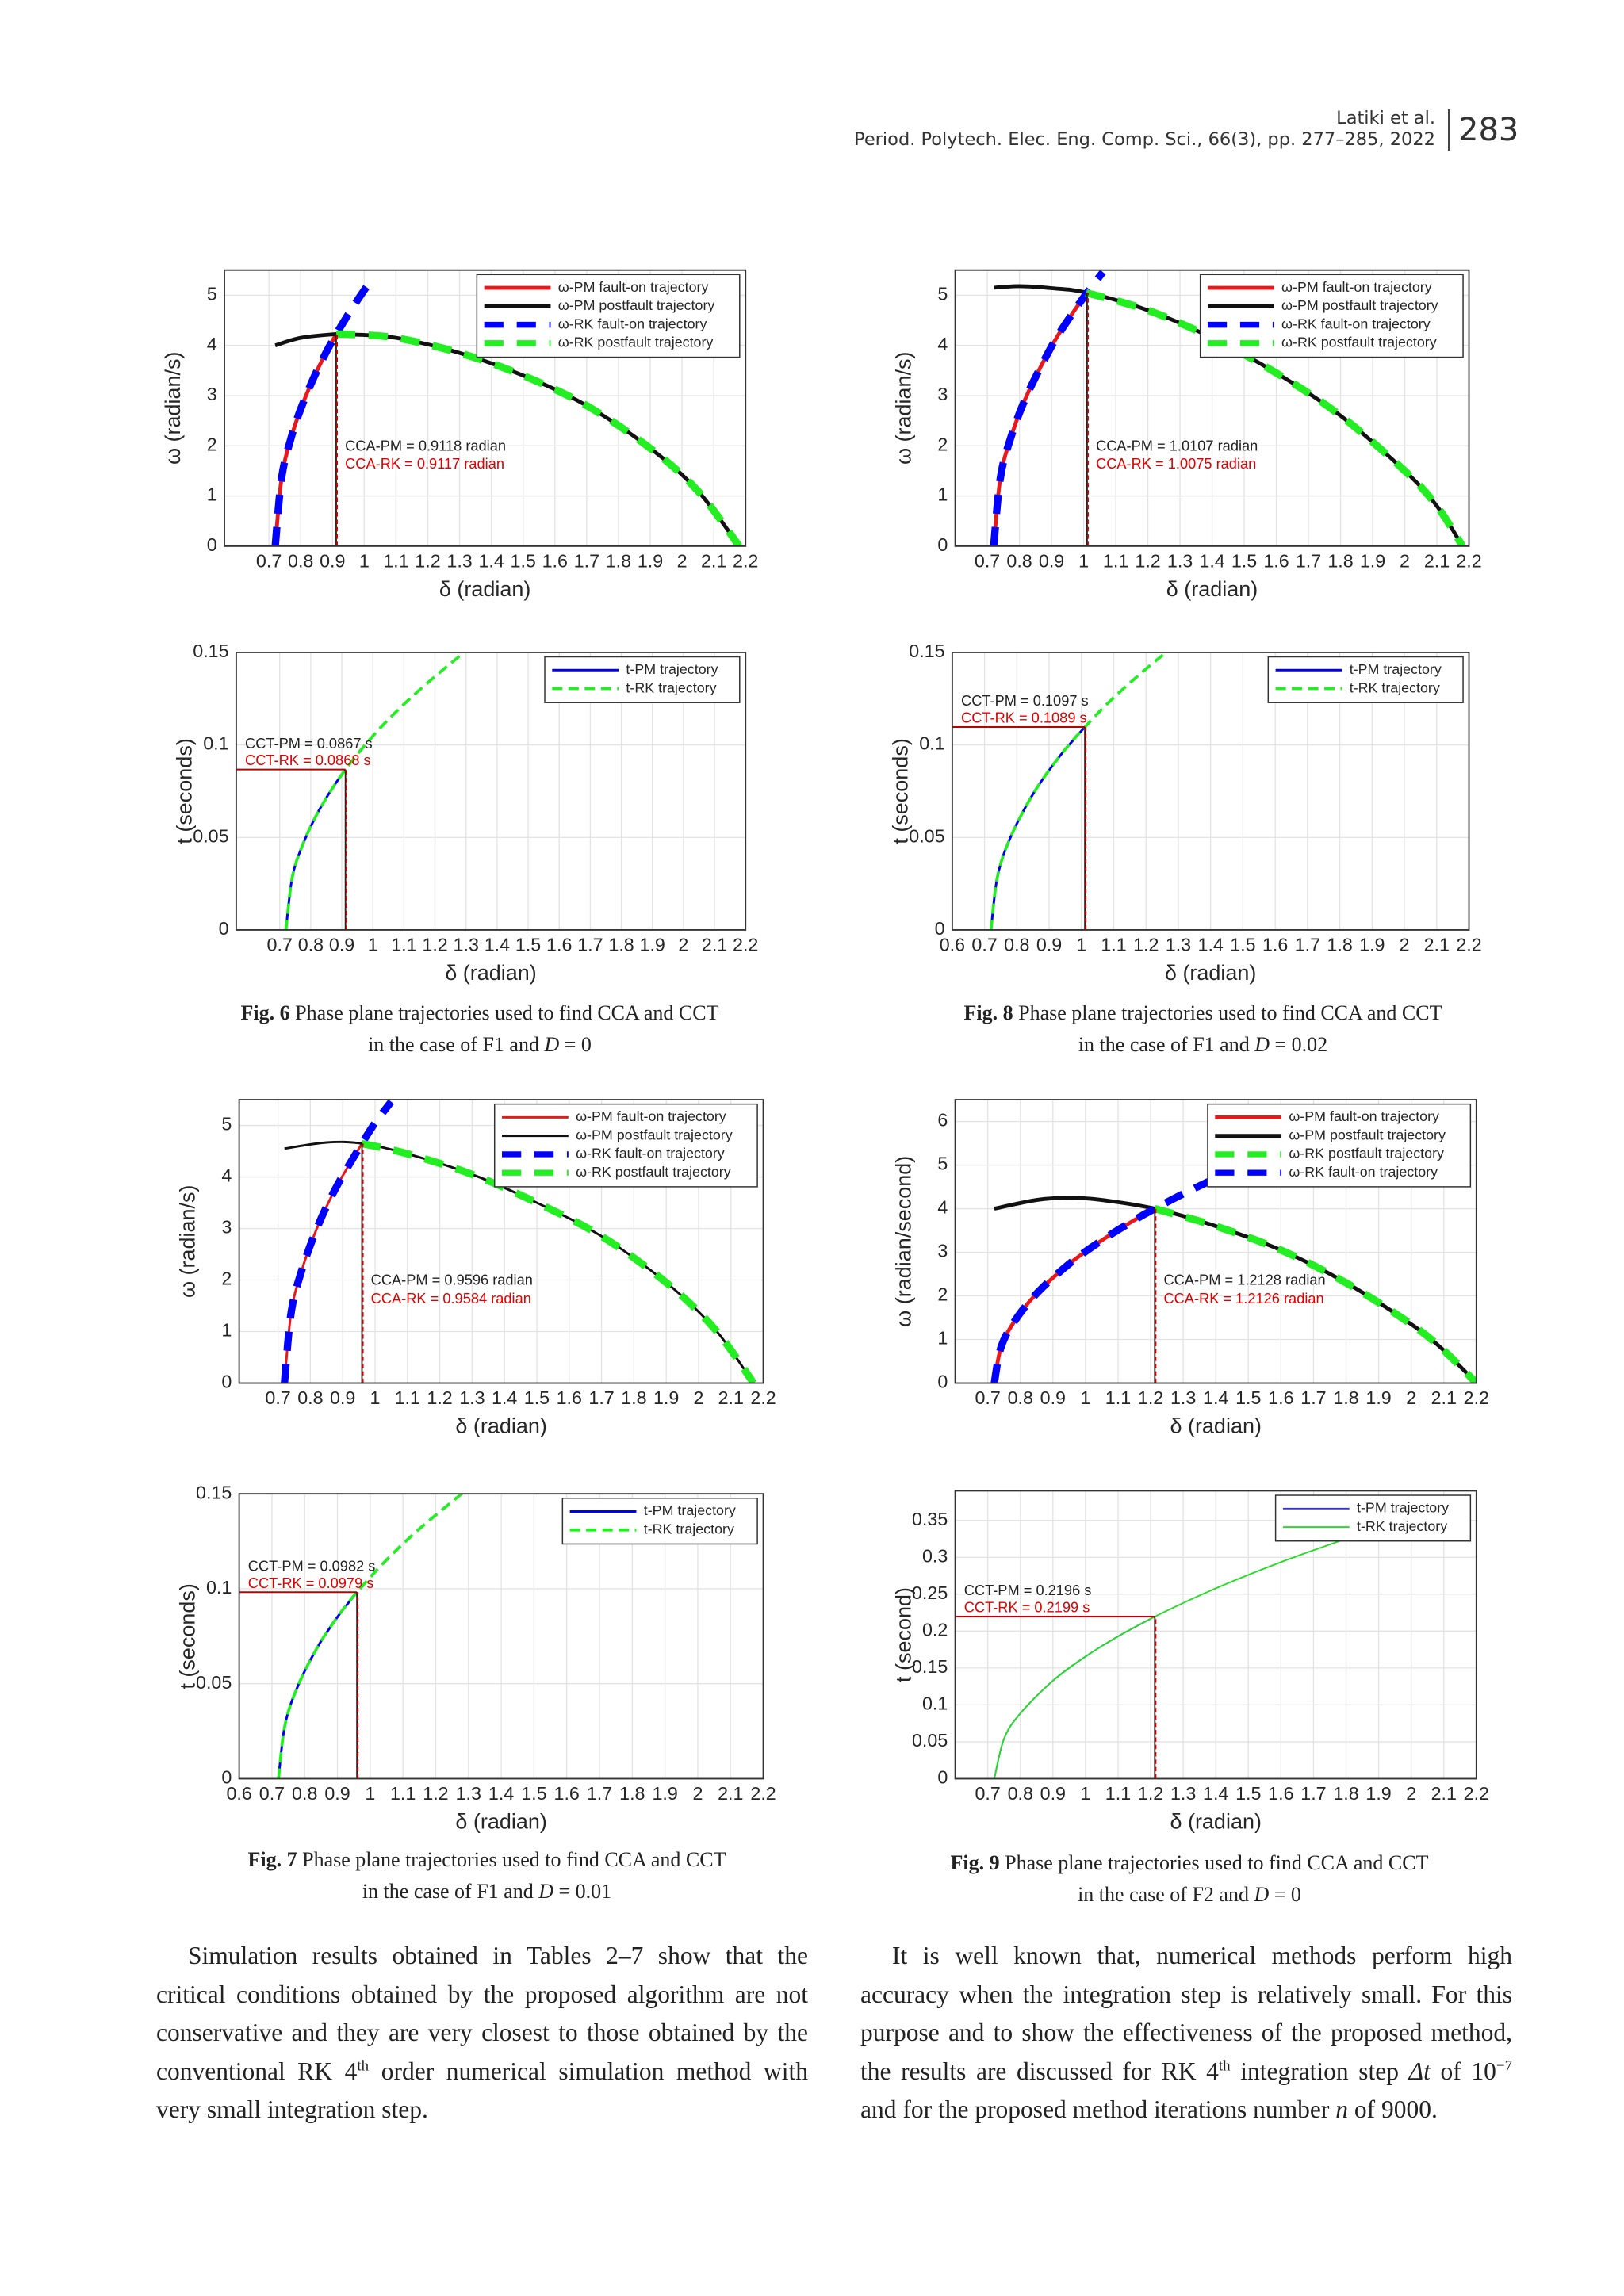 Image resolution: width=1624 pixels, height=2296 pixels. Describe the element at coordinates (632, 324) in the screenshot. I see `legend-label: ω-RK fault-on trajectory` at that location.